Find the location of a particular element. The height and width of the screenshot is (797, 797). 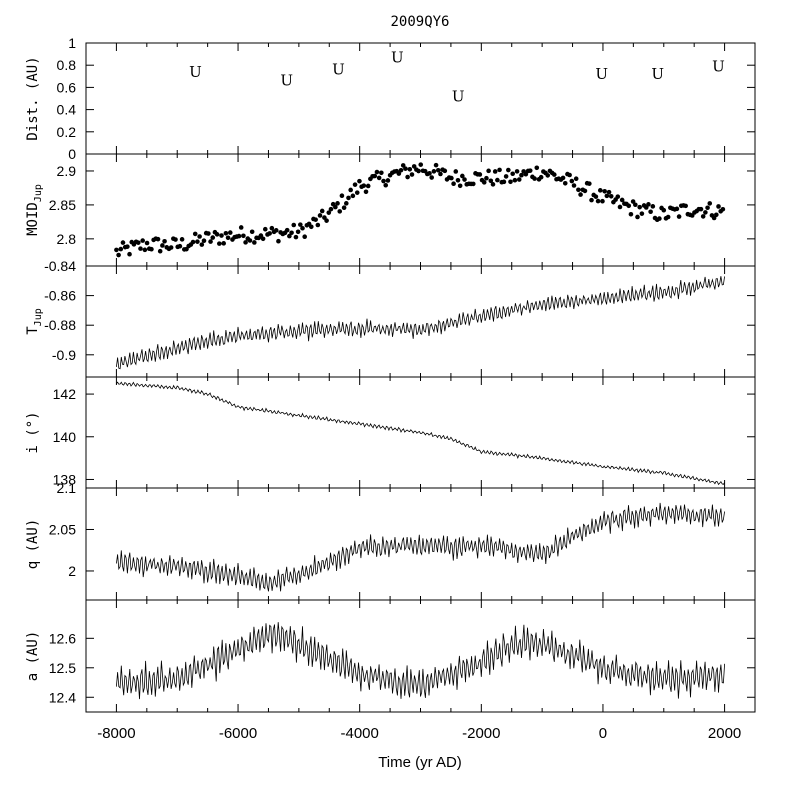

x-tick-label: -6000 is located at coordinates (238, 733).